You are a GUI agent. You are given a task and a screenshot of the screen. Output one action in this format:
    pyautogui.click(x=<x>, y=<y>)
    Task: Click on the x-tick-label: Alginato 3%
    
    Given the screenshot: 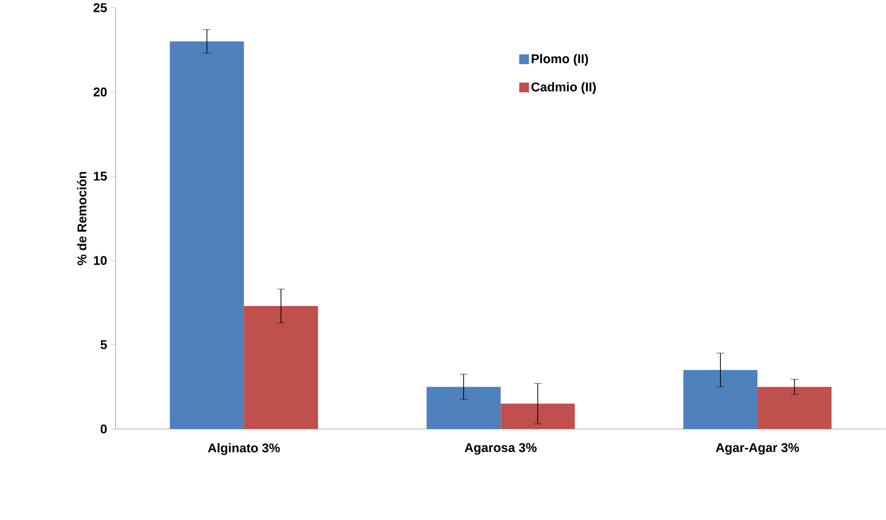 What is the action you would take?
    pyautogui.click(x=244, y=449)
    